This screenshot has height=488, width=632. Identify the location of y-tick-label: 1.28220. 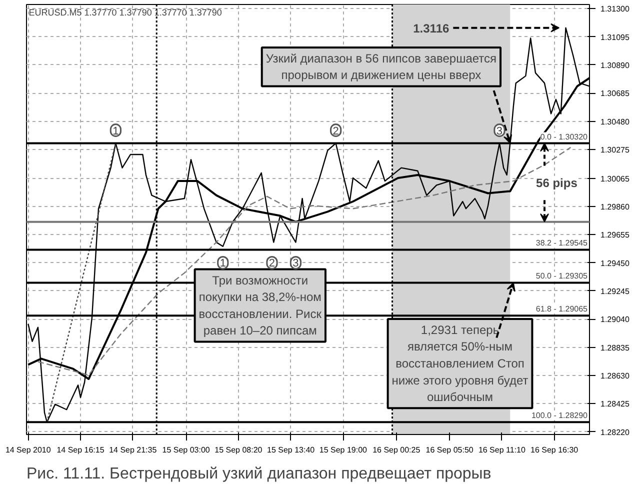
(615, 432).